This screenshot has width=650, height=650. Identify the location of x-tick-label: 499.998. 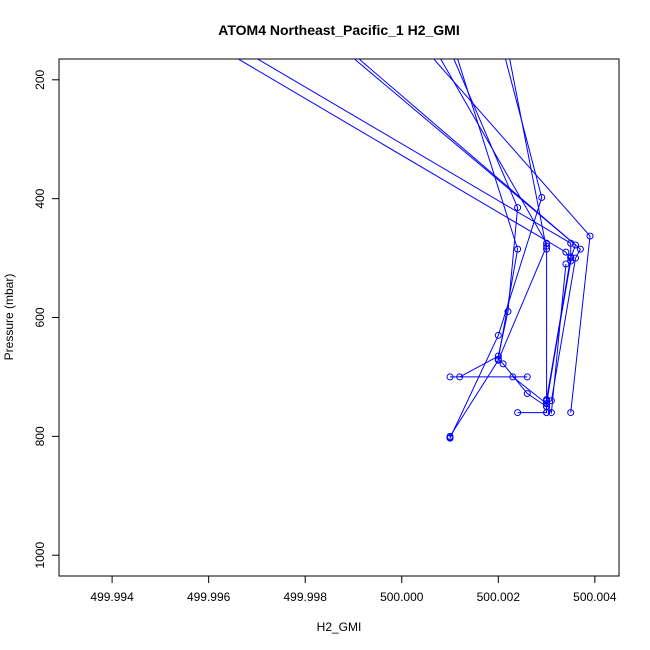
(306, 597).